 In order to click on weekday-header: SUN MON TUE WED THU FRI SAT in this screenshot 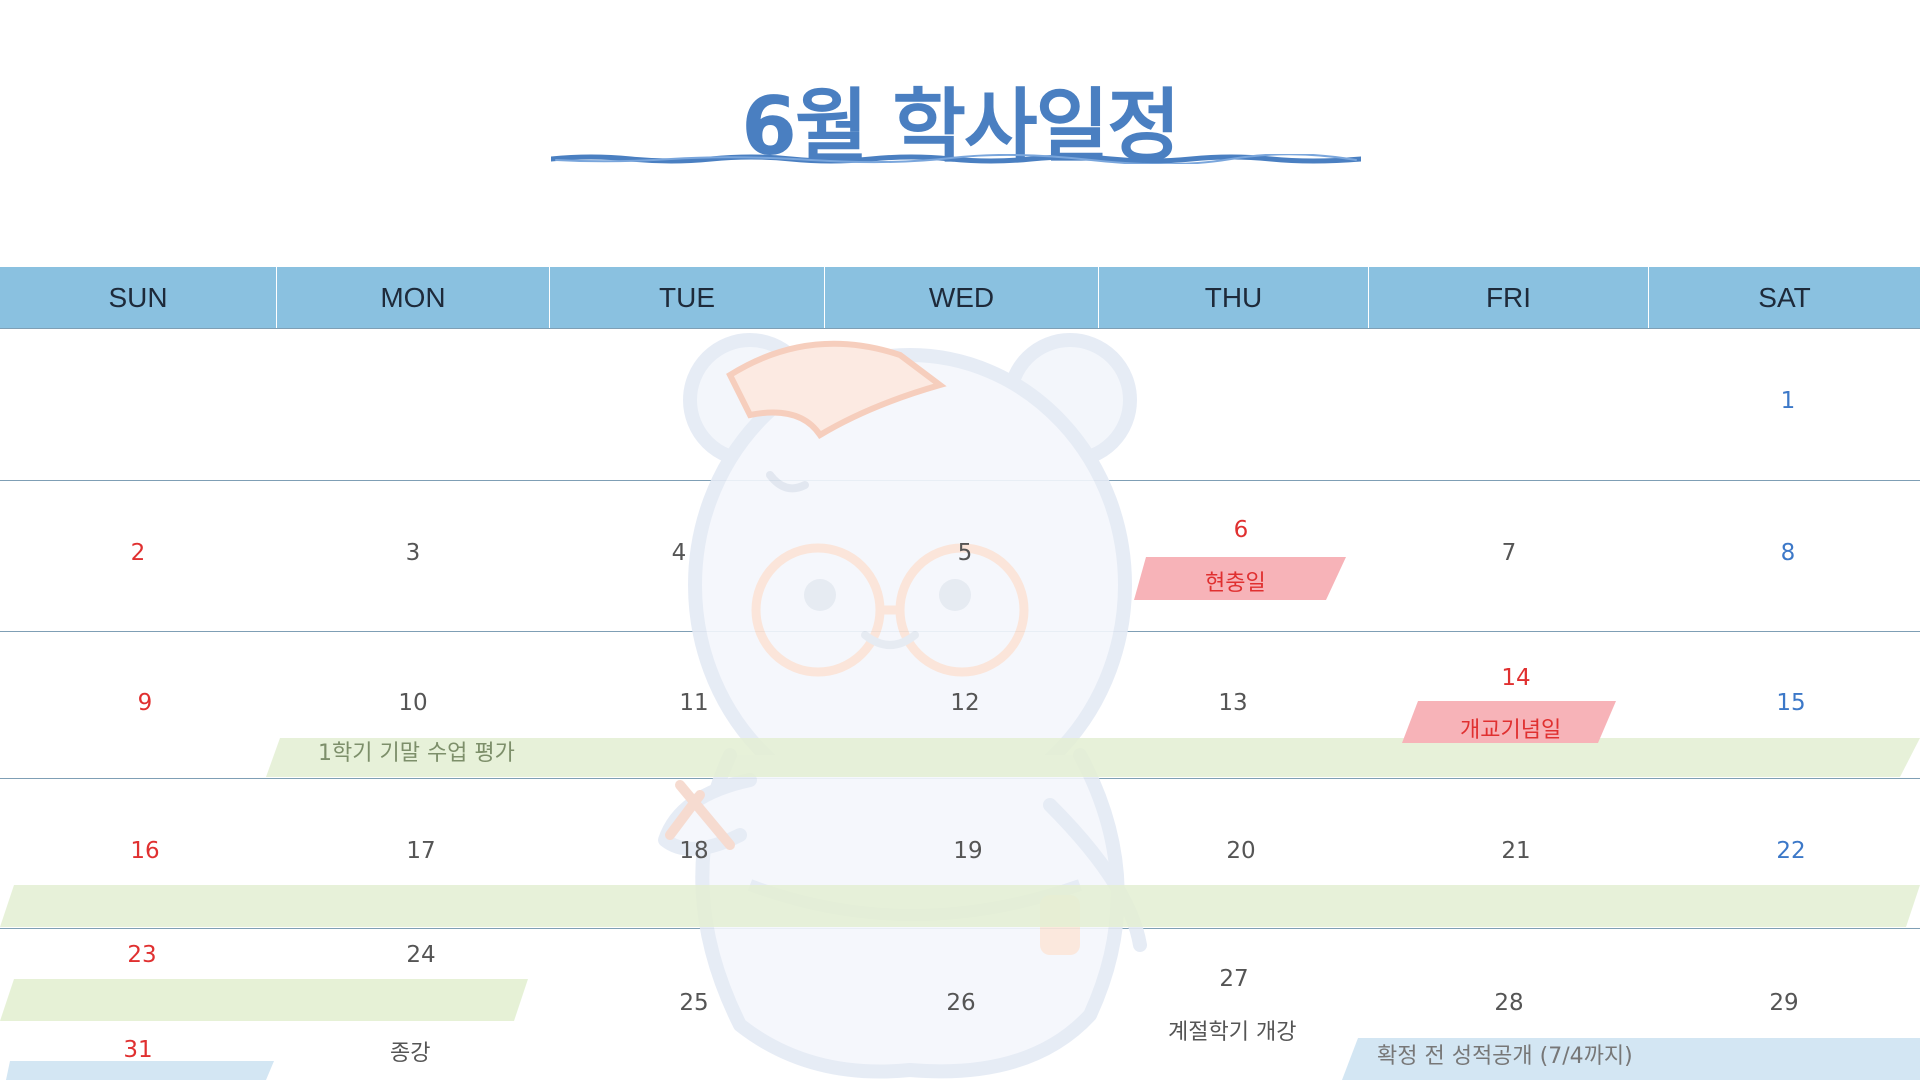, I will do `click(960, 298)`.